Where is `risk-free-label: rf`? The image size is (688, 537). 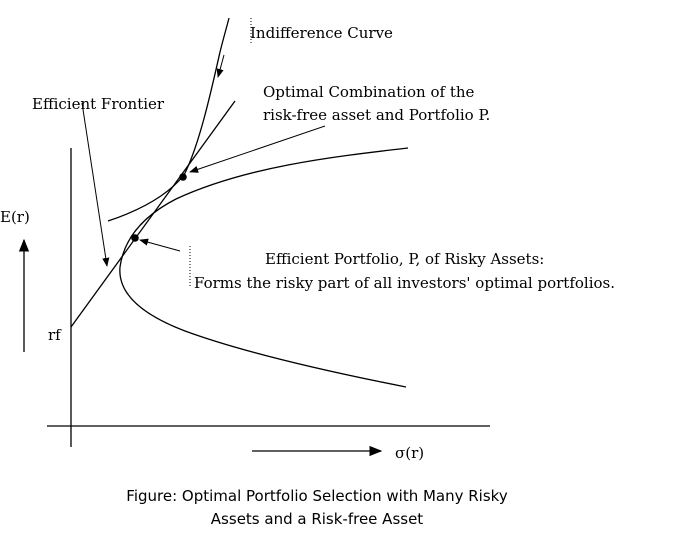 risk-free-label: rf is located at coordinates (55, 335).